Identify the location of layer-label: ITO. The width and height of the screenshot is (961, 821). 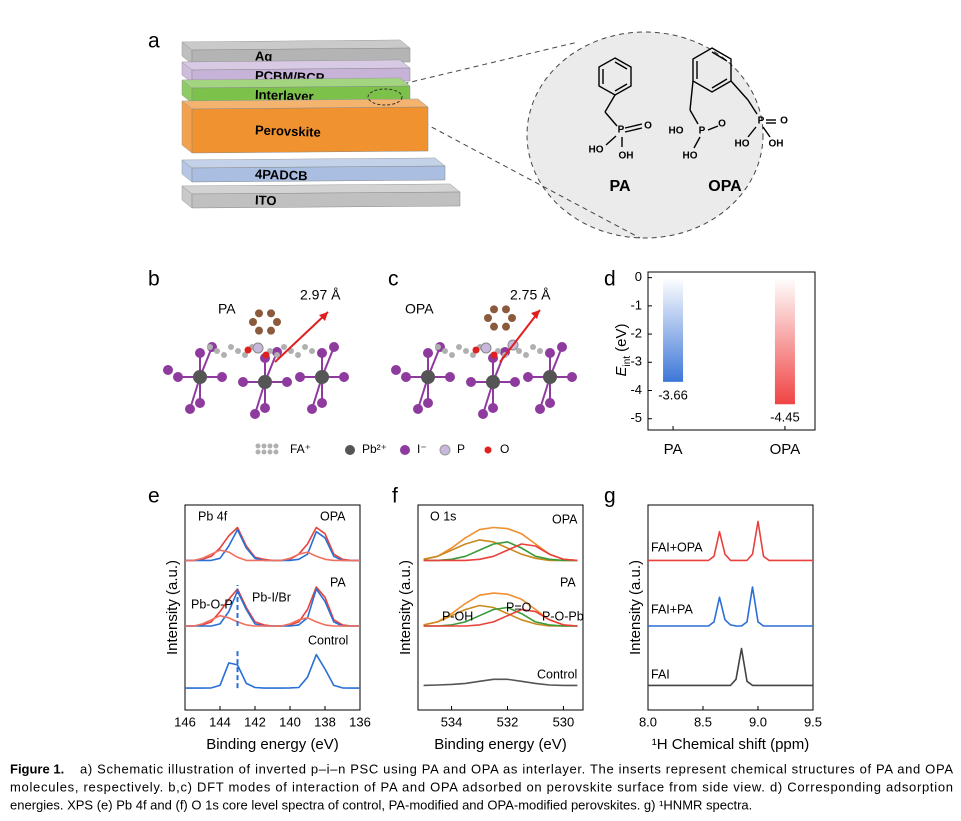
(266, 200).